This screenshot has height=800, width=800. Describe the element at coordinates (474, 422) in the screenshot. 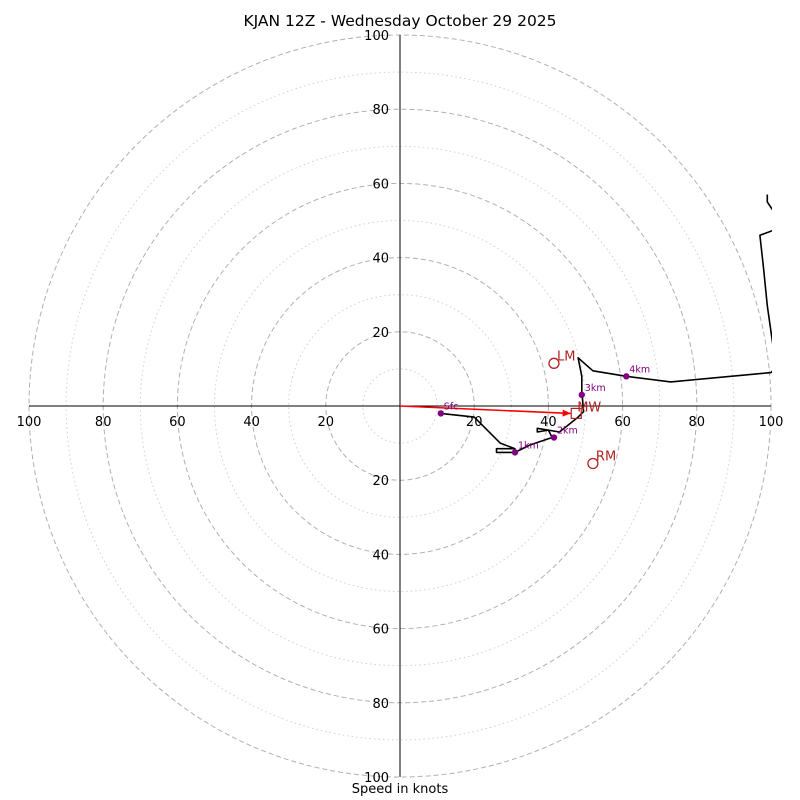

I see `tick-label-right-20: 20` at that location.